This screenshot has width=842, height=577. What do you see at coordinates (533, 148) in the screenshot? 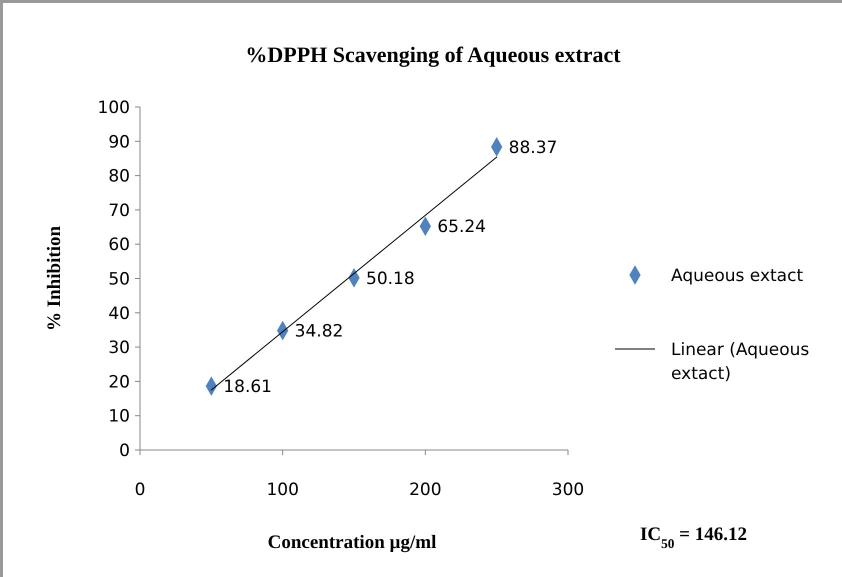
I see `data-label: 88.37` at bounding box center [533, 148].